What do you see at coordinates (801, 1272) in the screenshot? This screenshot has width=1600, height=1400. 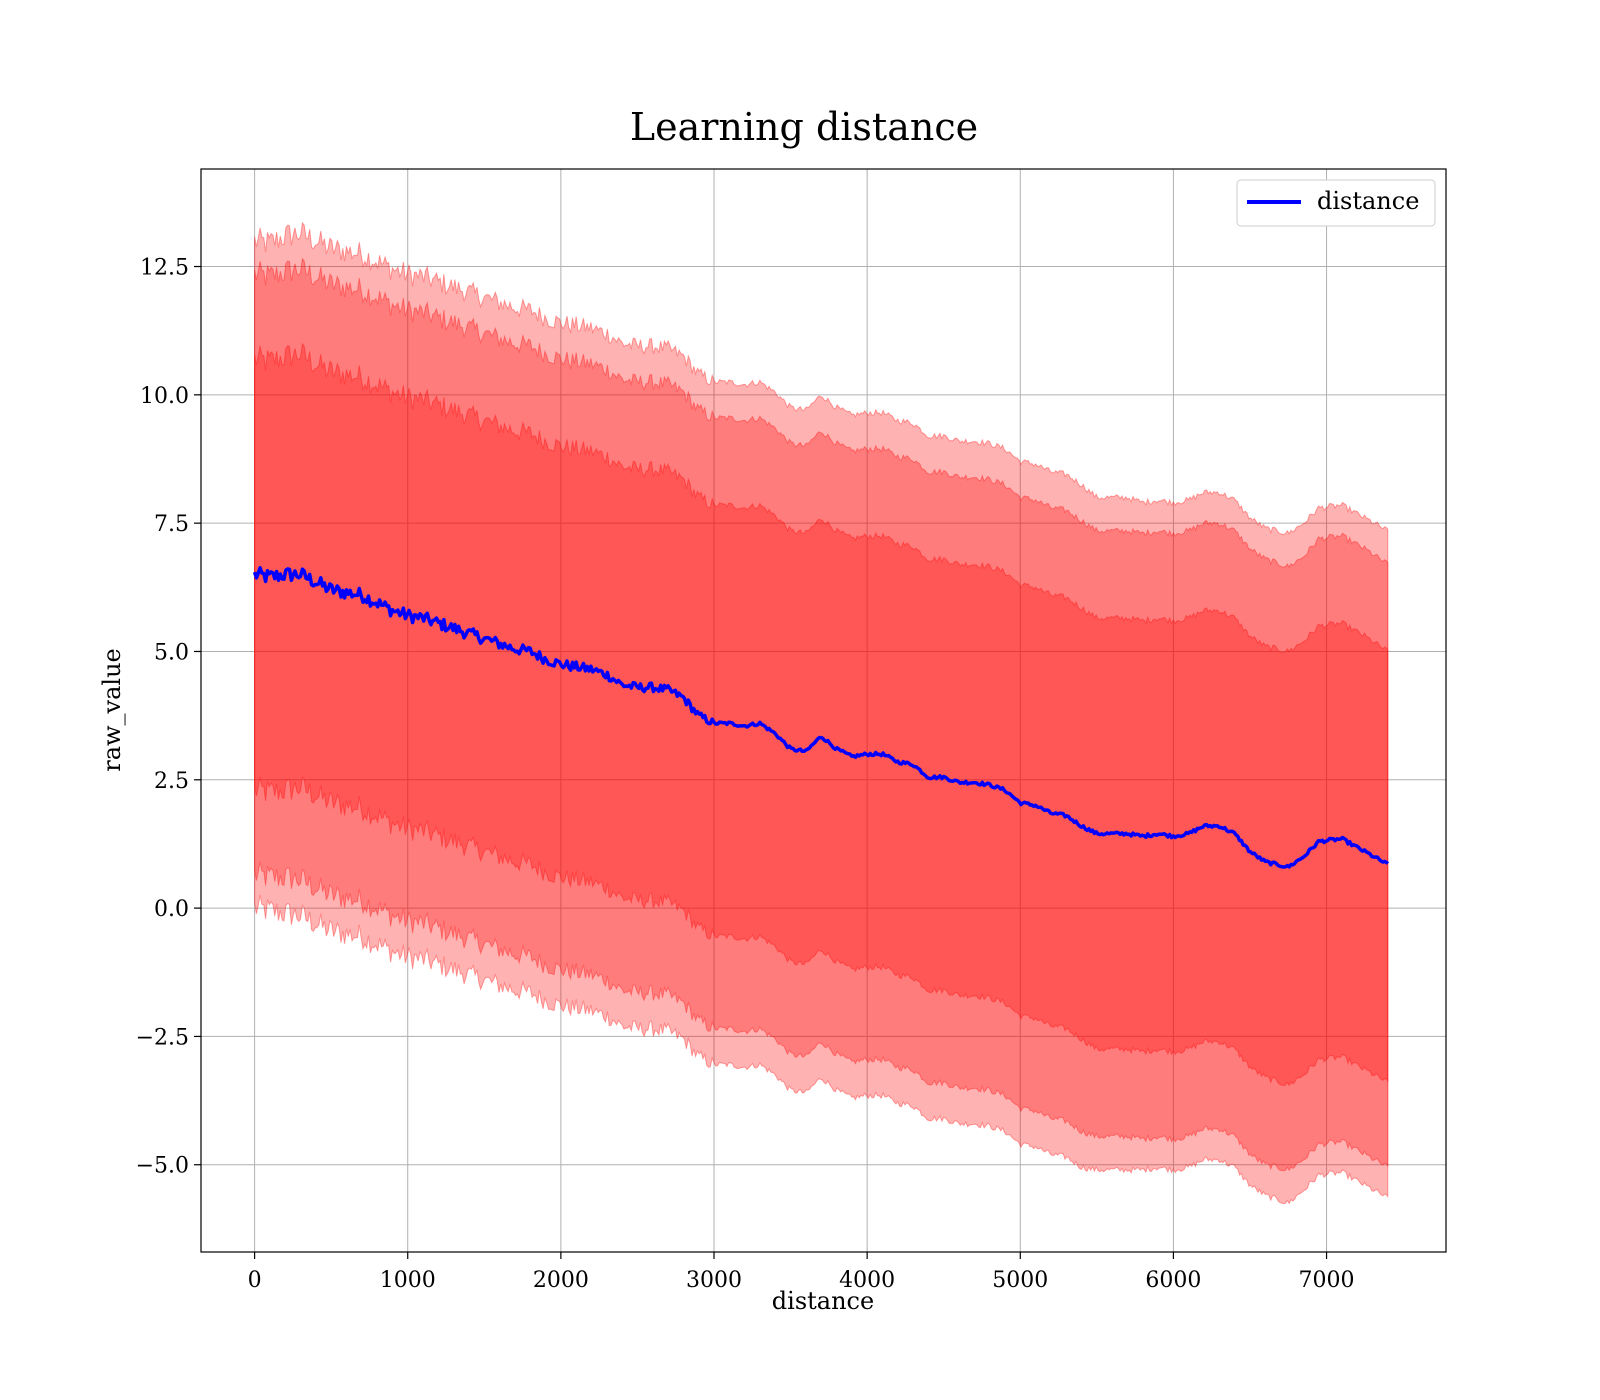 I see `x-axis-ticks: 0 1000 2000 3000 4000 5000 6000 7000` at bounding box center [801, 1272].